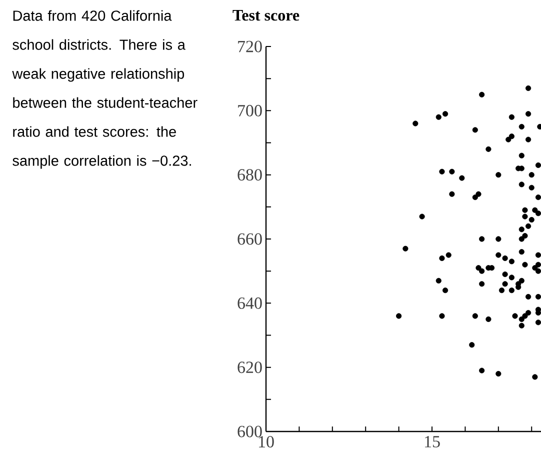 The image size is (541, 458). I want to click on y-tick-label: 680, so click(250, 175).